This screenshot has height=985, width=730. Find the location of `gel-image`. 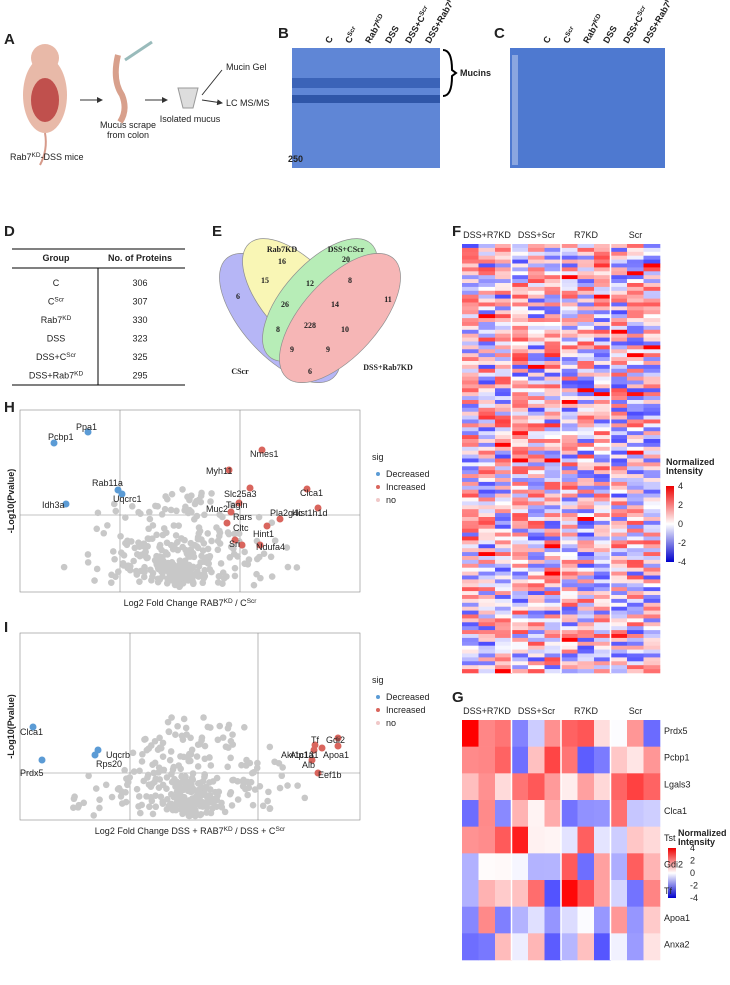

gel-image is located at coordinates (587, 108).